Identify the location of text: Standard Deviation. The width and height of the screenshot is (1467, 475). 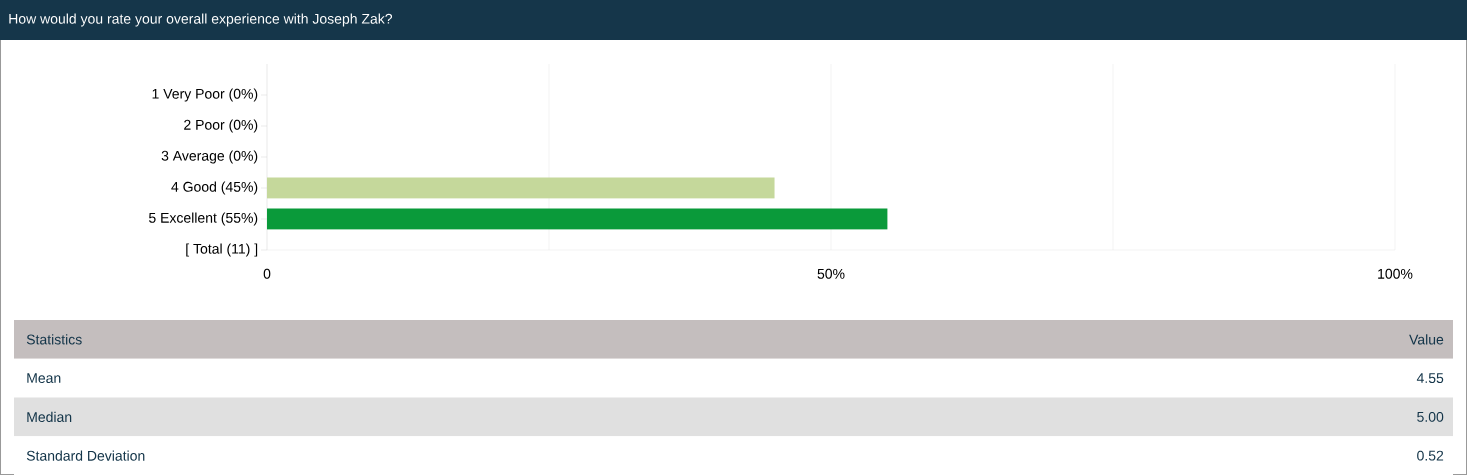
(85, 455).